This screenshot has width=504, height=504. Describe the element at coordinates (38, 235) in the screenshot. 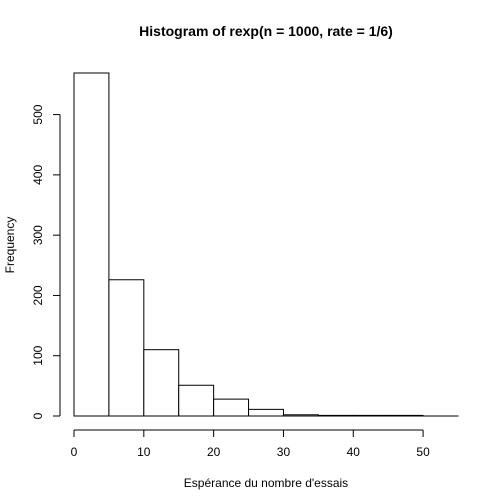

I see `y-tick-label: 300` at that location.